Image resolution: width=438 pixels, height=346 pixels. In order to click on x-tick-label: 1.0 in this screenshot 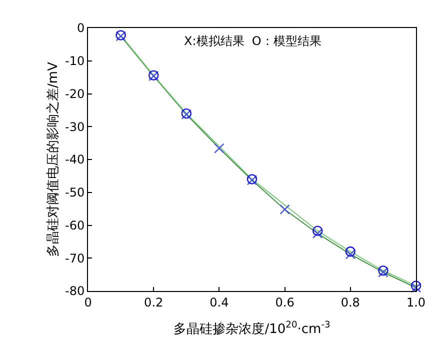, I will do `click(416, 302)`.